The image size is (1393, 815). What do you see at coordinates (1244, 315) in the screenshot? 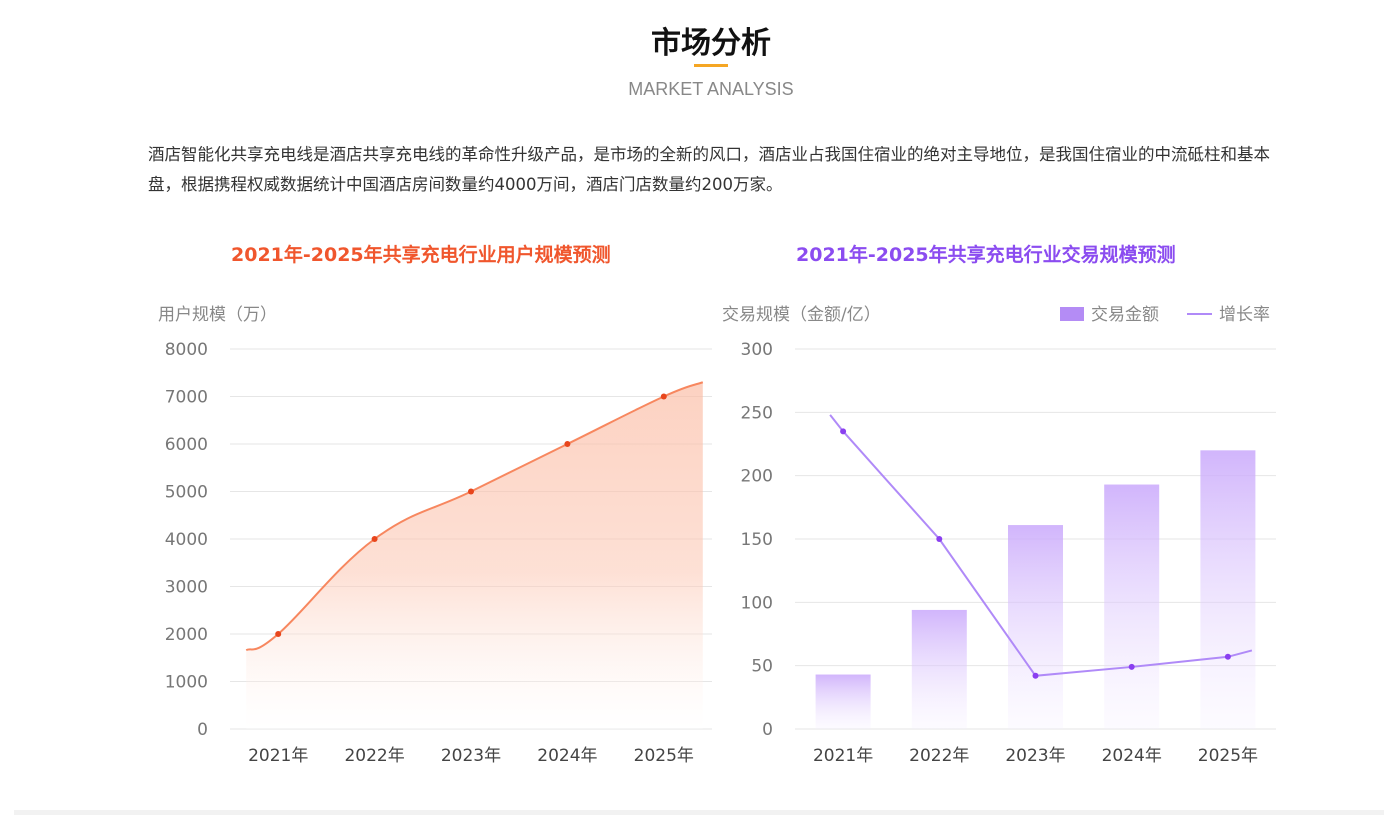
I see `legend-line-label: 增长率` at bounding box center [1244, 315].